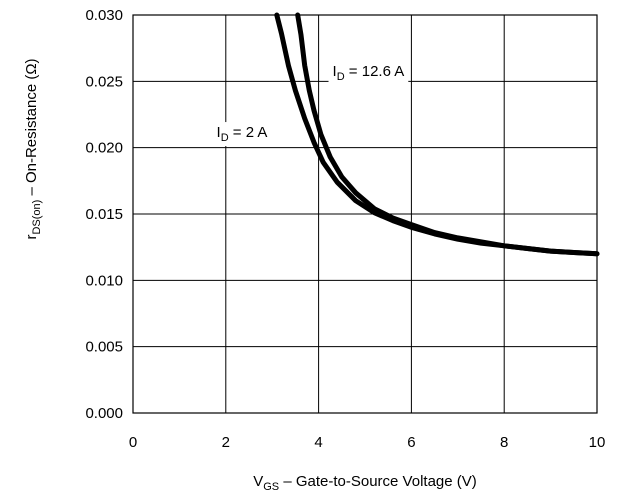 The image size is (624, 493). I want to click on series-label-text-1: ID = 12.6 A, so click(369, 73).